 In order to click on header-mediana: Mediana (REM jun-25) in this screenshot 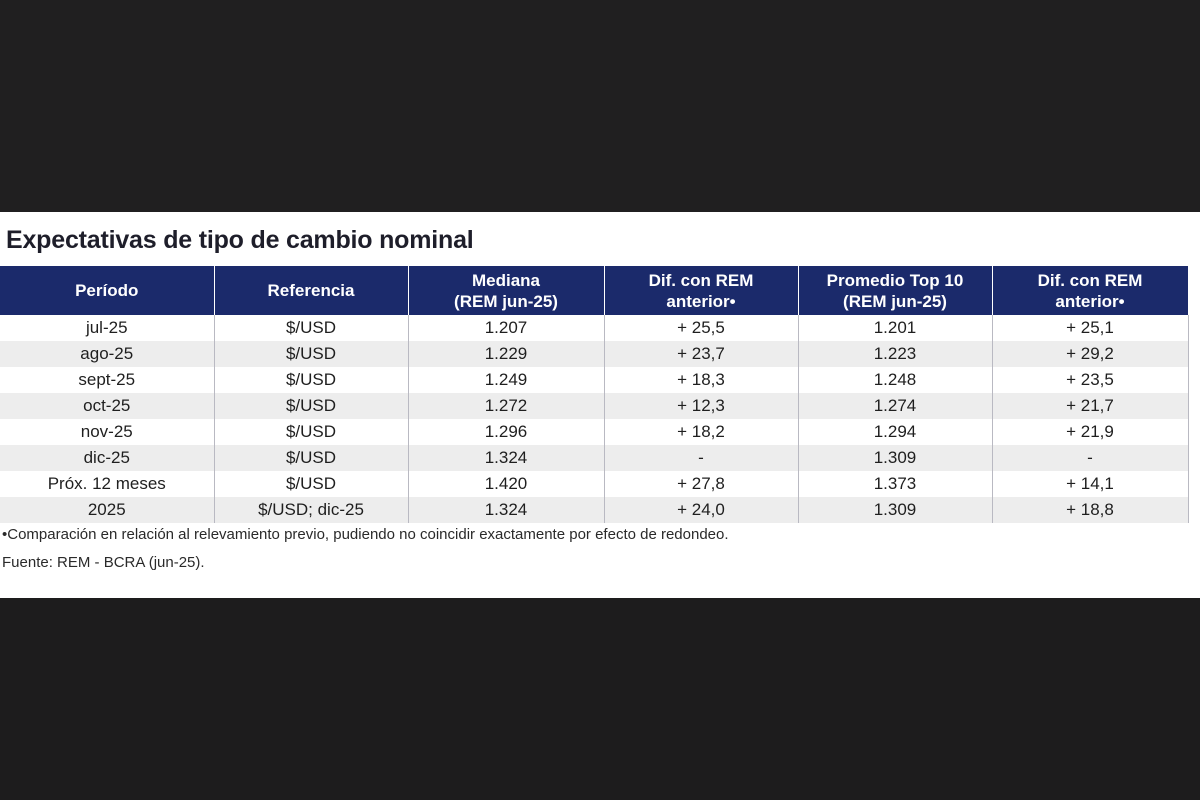, I will do `click(506, 290)`.